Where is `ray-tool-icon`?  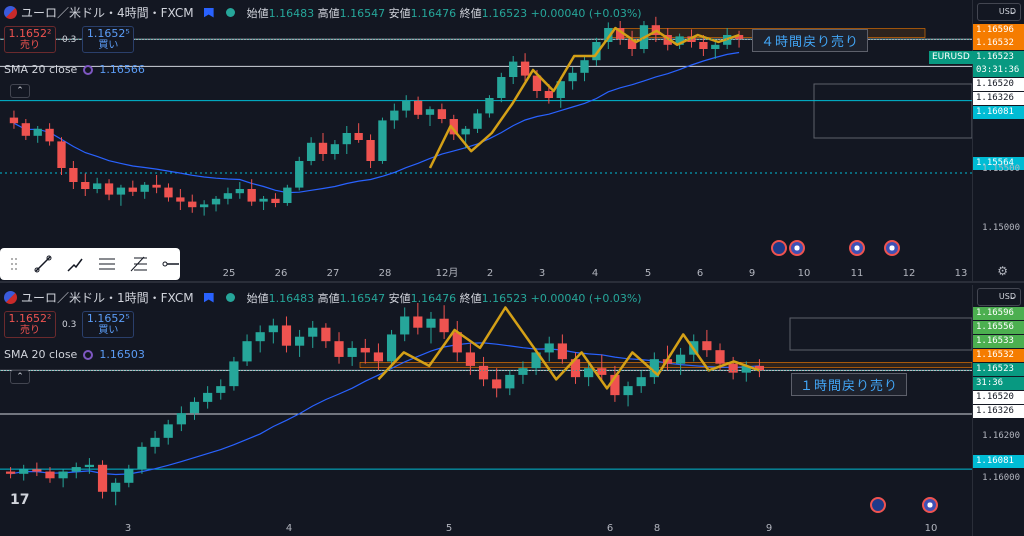 ray-tool-icon is located at coordinates (75, 264).